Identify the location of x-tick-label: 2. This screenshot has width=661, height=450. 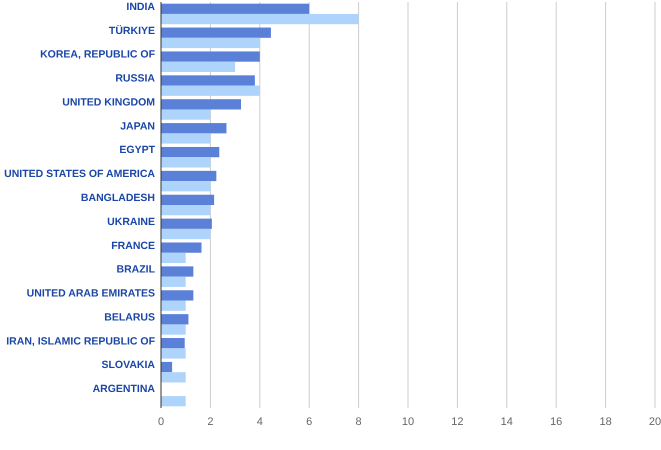
(210, 422).